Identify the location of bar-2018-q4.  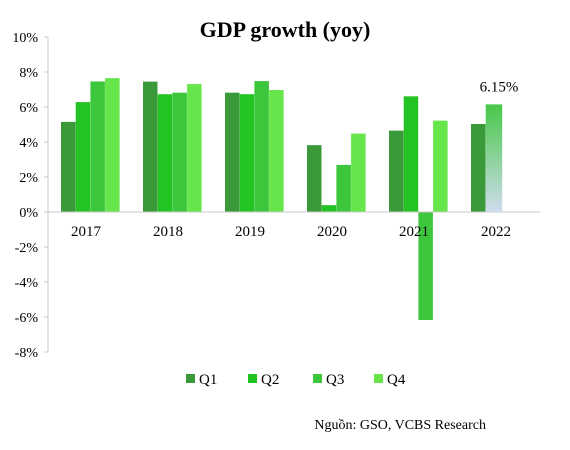
(194, 148).